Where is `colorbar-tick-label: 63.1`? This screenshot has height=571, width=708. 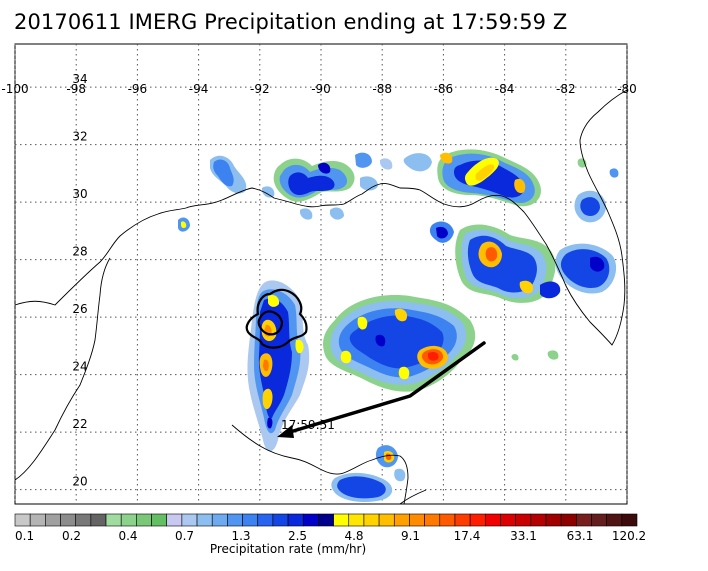
colorbar-tick-label: 63.1 is located at coordinates (580, 536).